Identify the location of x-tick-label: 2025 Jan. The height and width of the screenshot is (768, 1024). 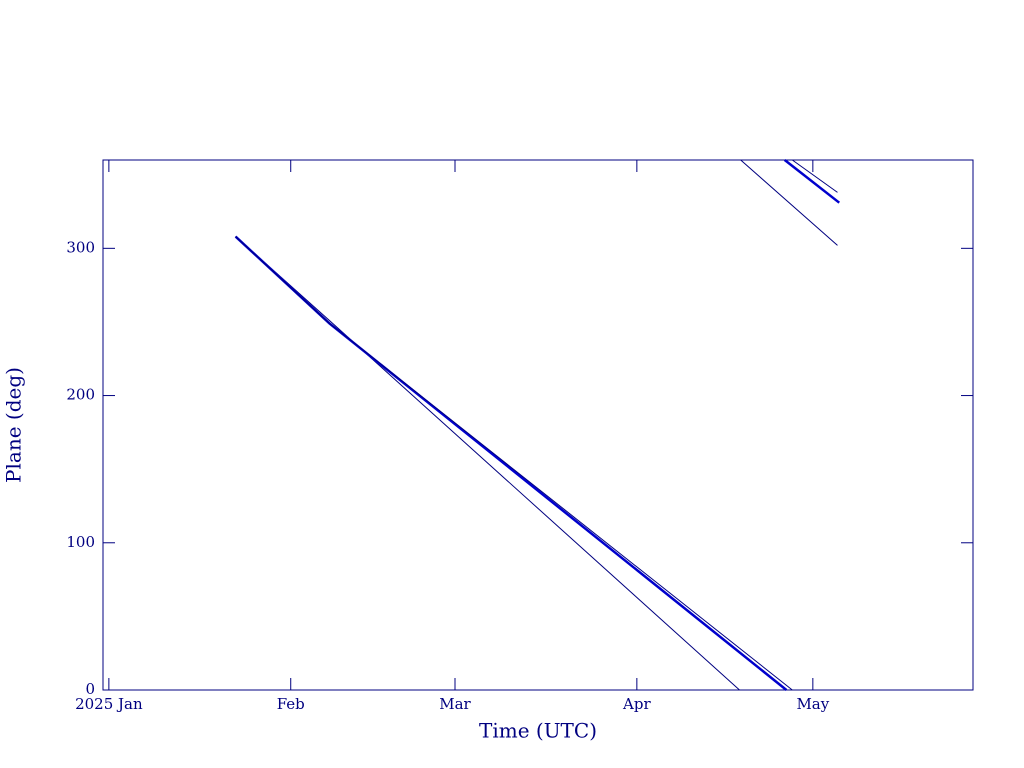
(109, 704).